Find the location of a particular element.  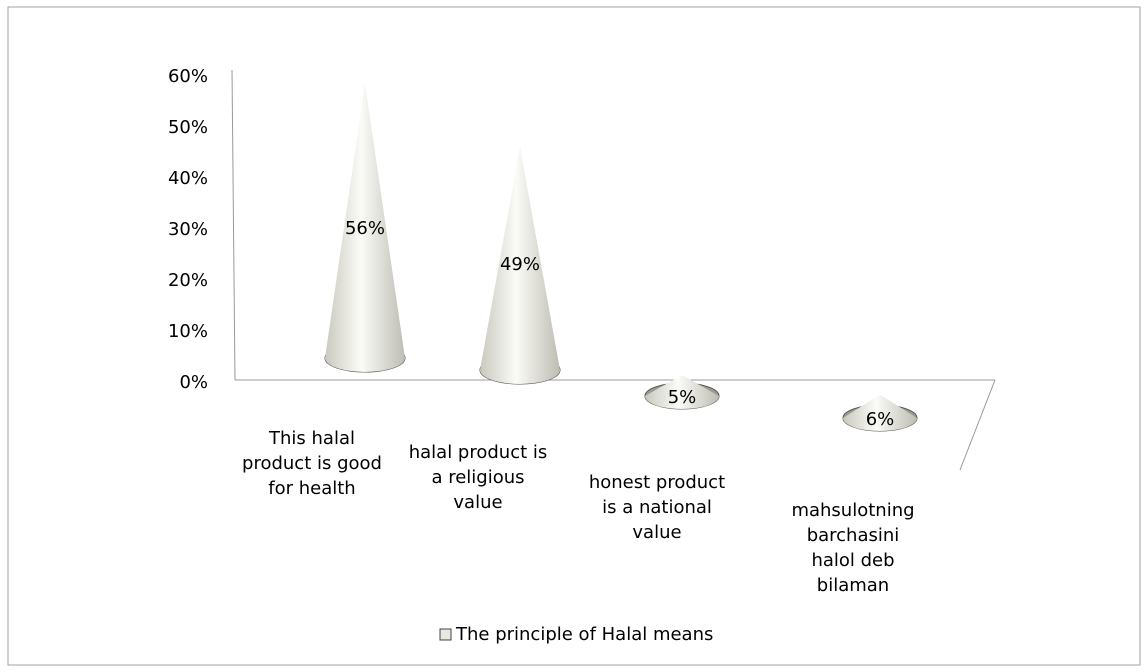

y-tick-label: 60% is located at coordinates (188, 76).